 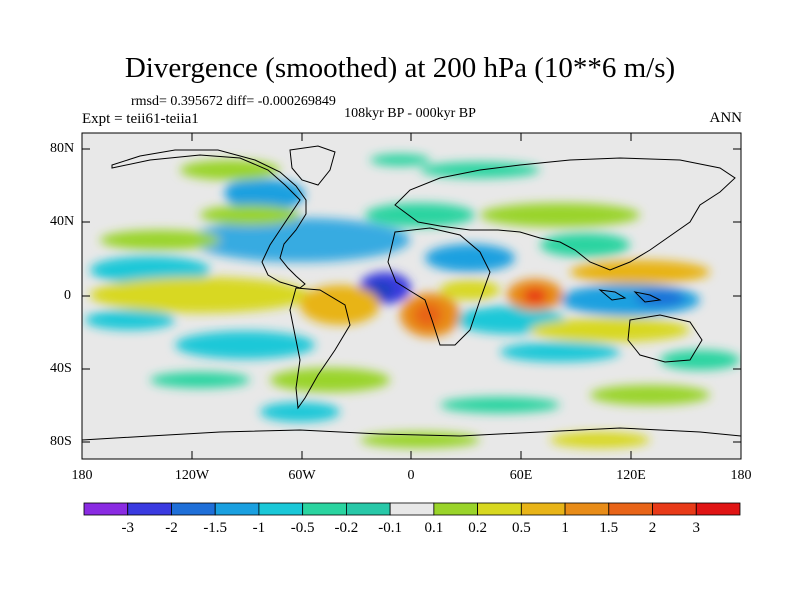 I want to click on lon-label-120w: 120W, so click(x=192, y=475).